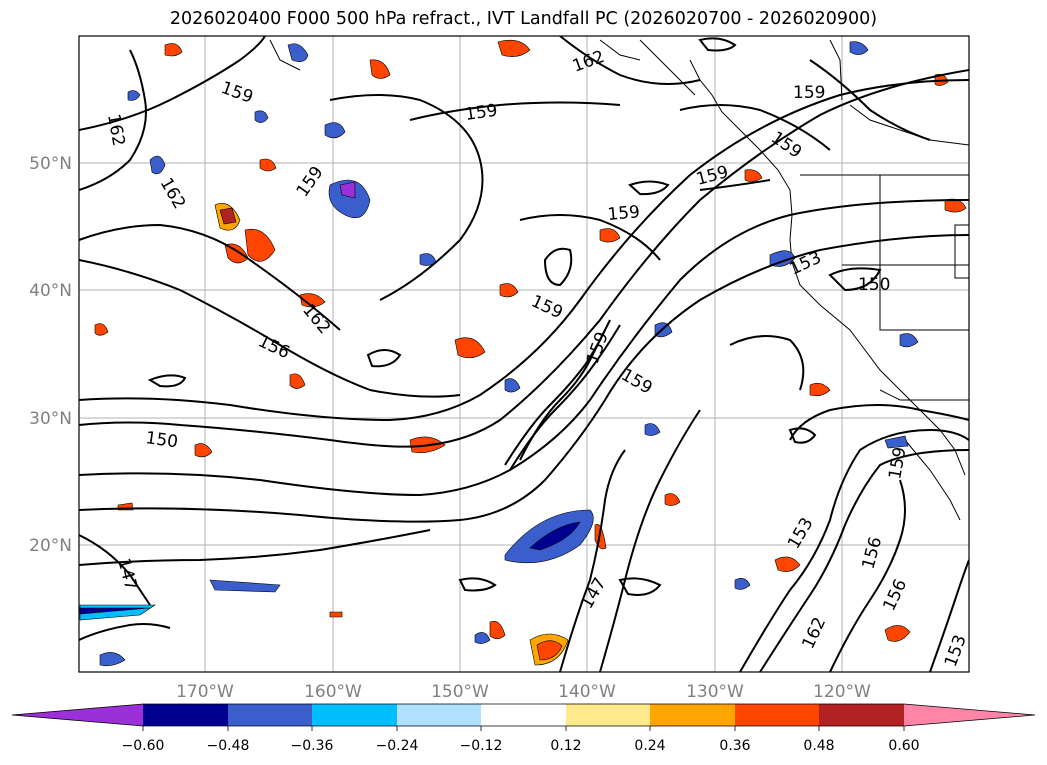  What do you see at coordinates (205, 692) in the screenshot?
I see `lon-label: 170°W` at bounding box center [205, 692].